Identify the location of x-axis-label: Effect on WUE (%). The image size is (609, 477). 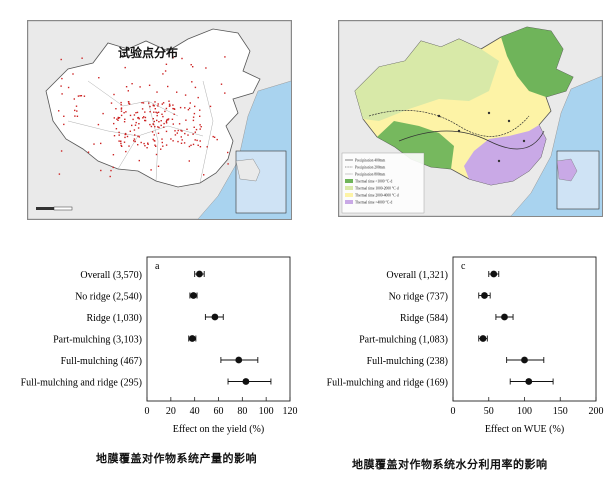
(524, 429).